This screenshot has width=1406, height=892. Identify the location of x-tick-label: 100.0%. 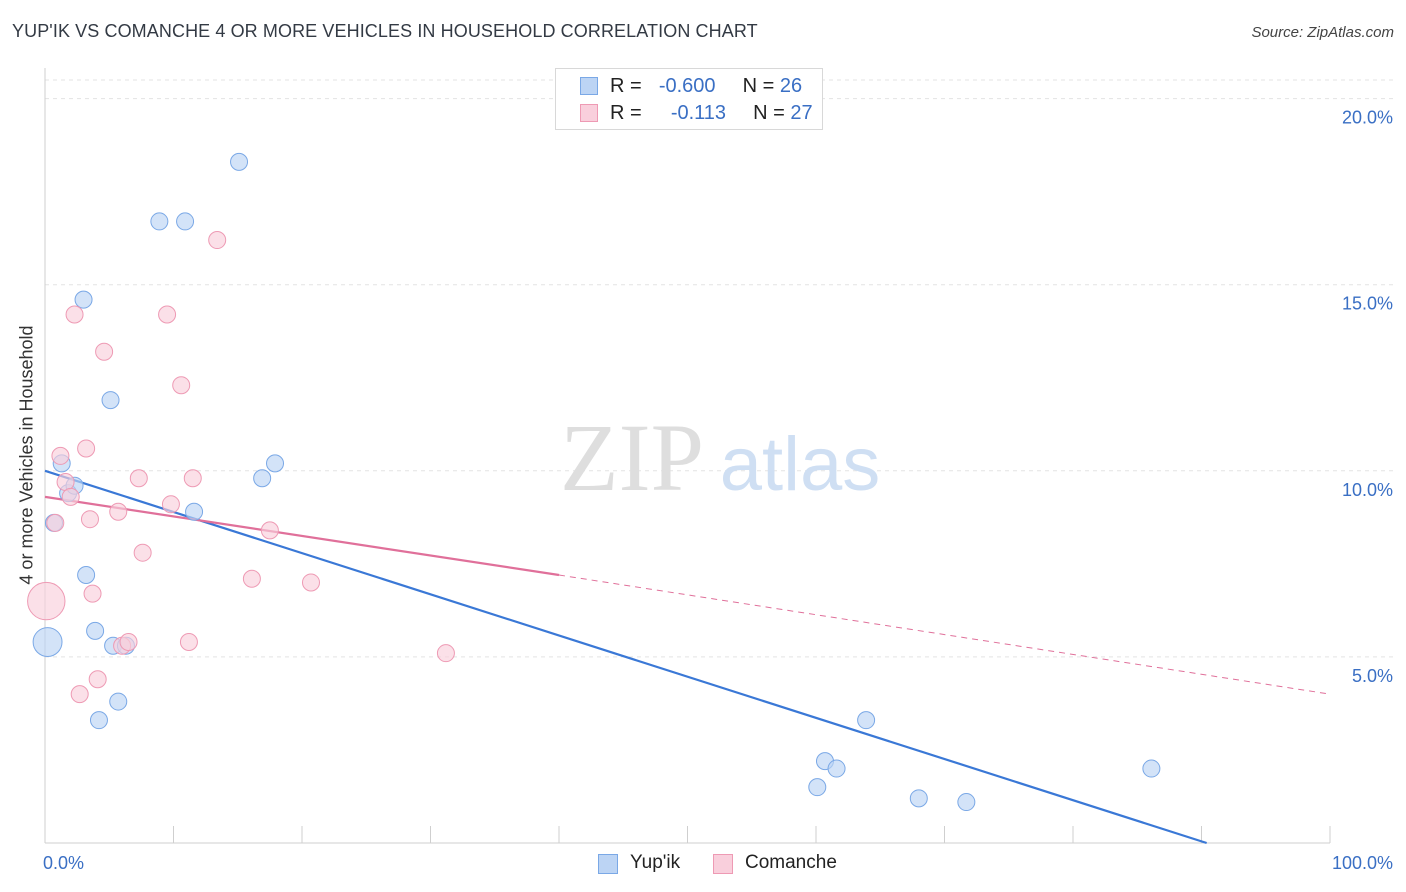
(1362, 863).